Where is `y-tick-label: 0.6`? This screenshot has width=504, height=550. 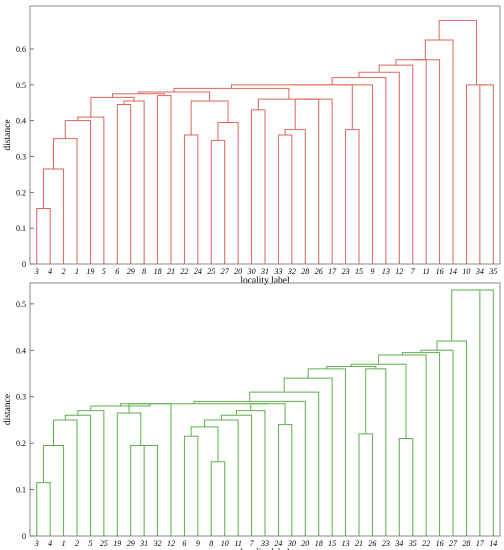
y-tick-label: 0.6 is located at coordinates (21, 49).